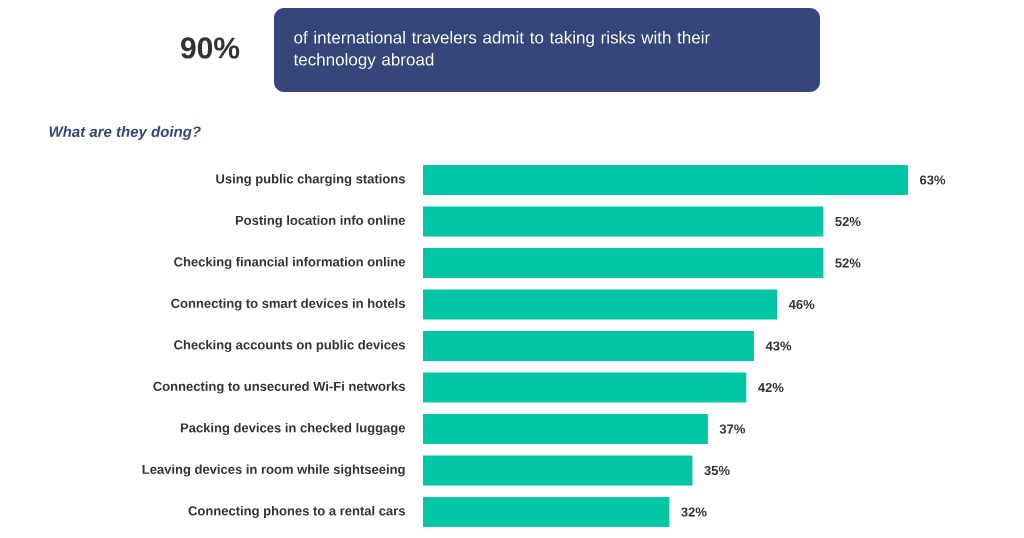 This screenshot has height=538, width=1024. I want to click on y-tick-label: Posting location info online, so click(320, 221).